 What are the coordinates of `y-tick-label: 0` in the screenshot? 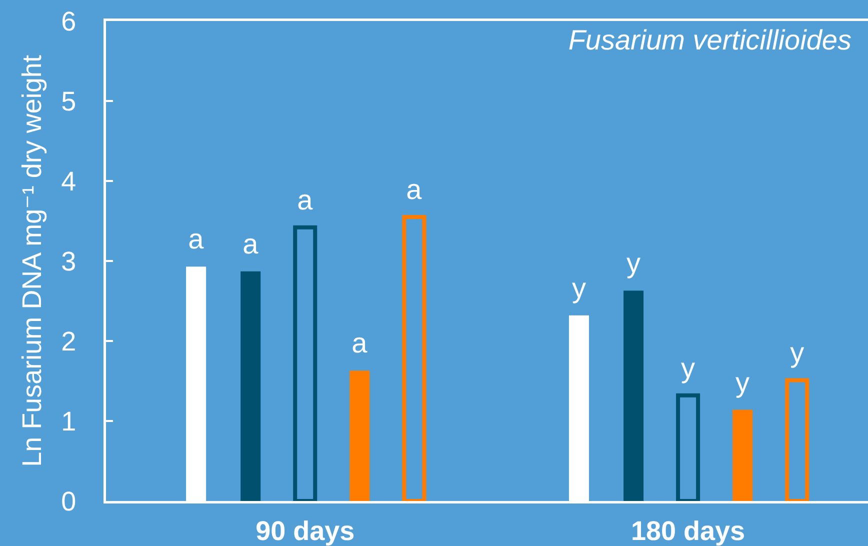 It's located at (68, 501).